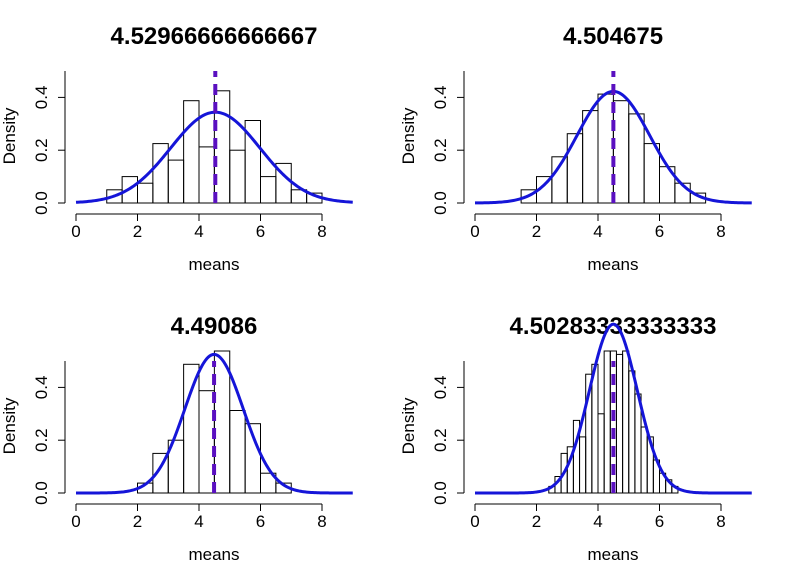  I want to click on panel-3-density-curve, so click(214, 423).